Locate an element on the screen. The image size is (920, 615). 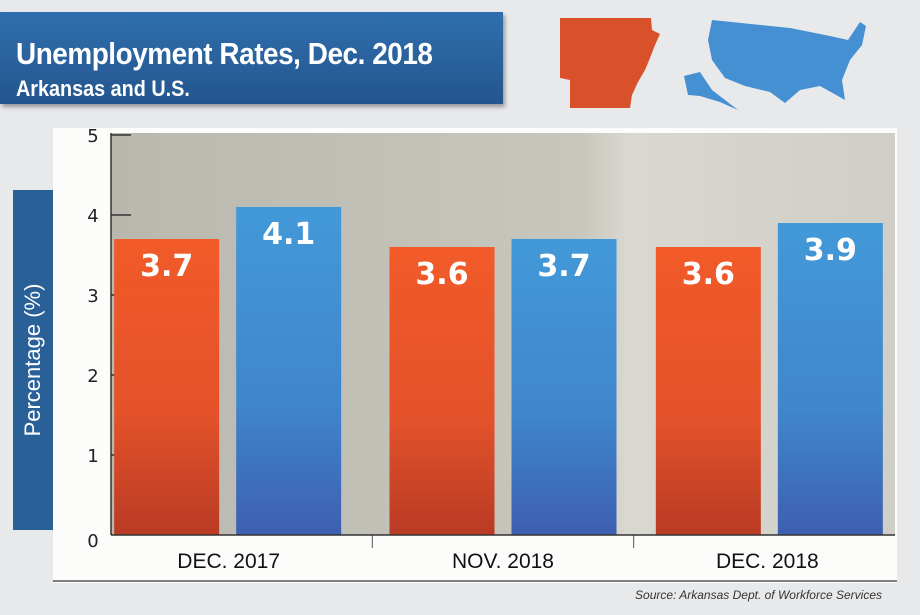
y-tick-label: 2 is located at coordinates (92, 376).